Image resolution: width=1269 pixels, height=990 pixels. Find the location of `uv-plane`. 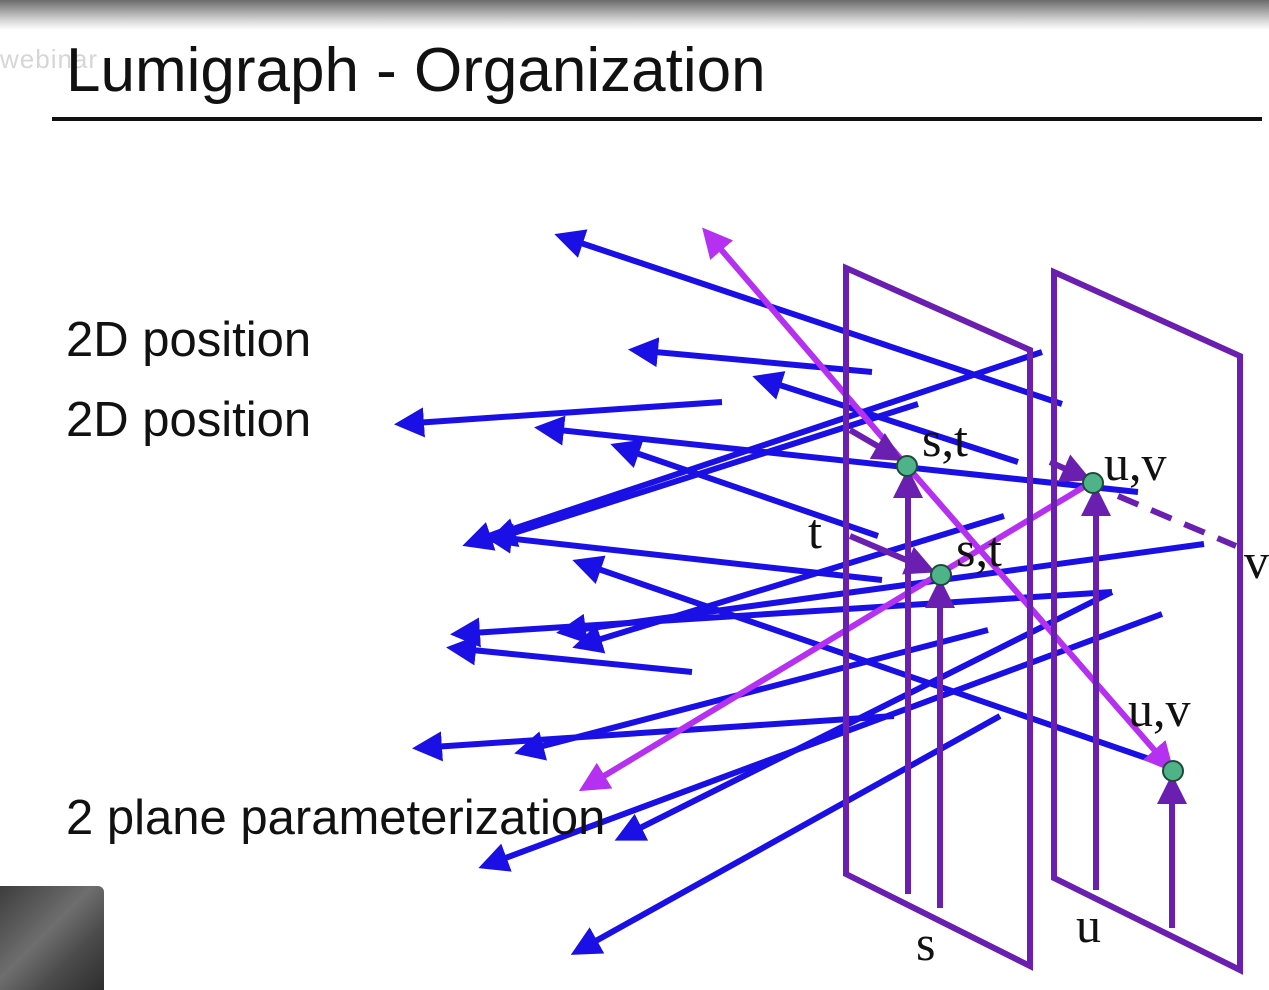

uv-plane is located at coordinates (1147, 621).